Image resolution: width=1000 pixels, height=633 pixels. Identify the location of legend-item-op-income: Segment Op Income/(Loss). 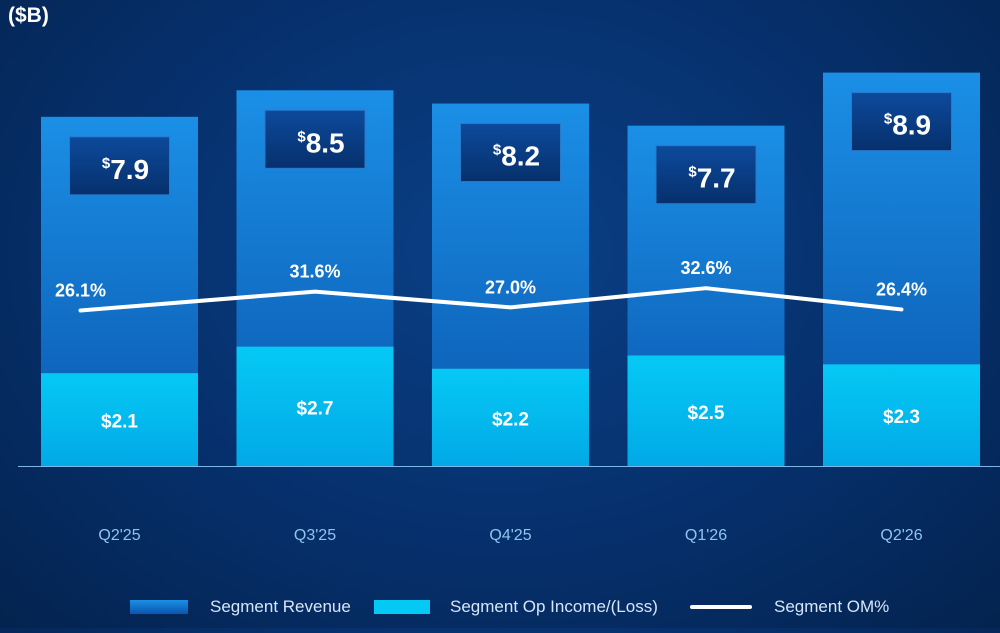
(516, 607).